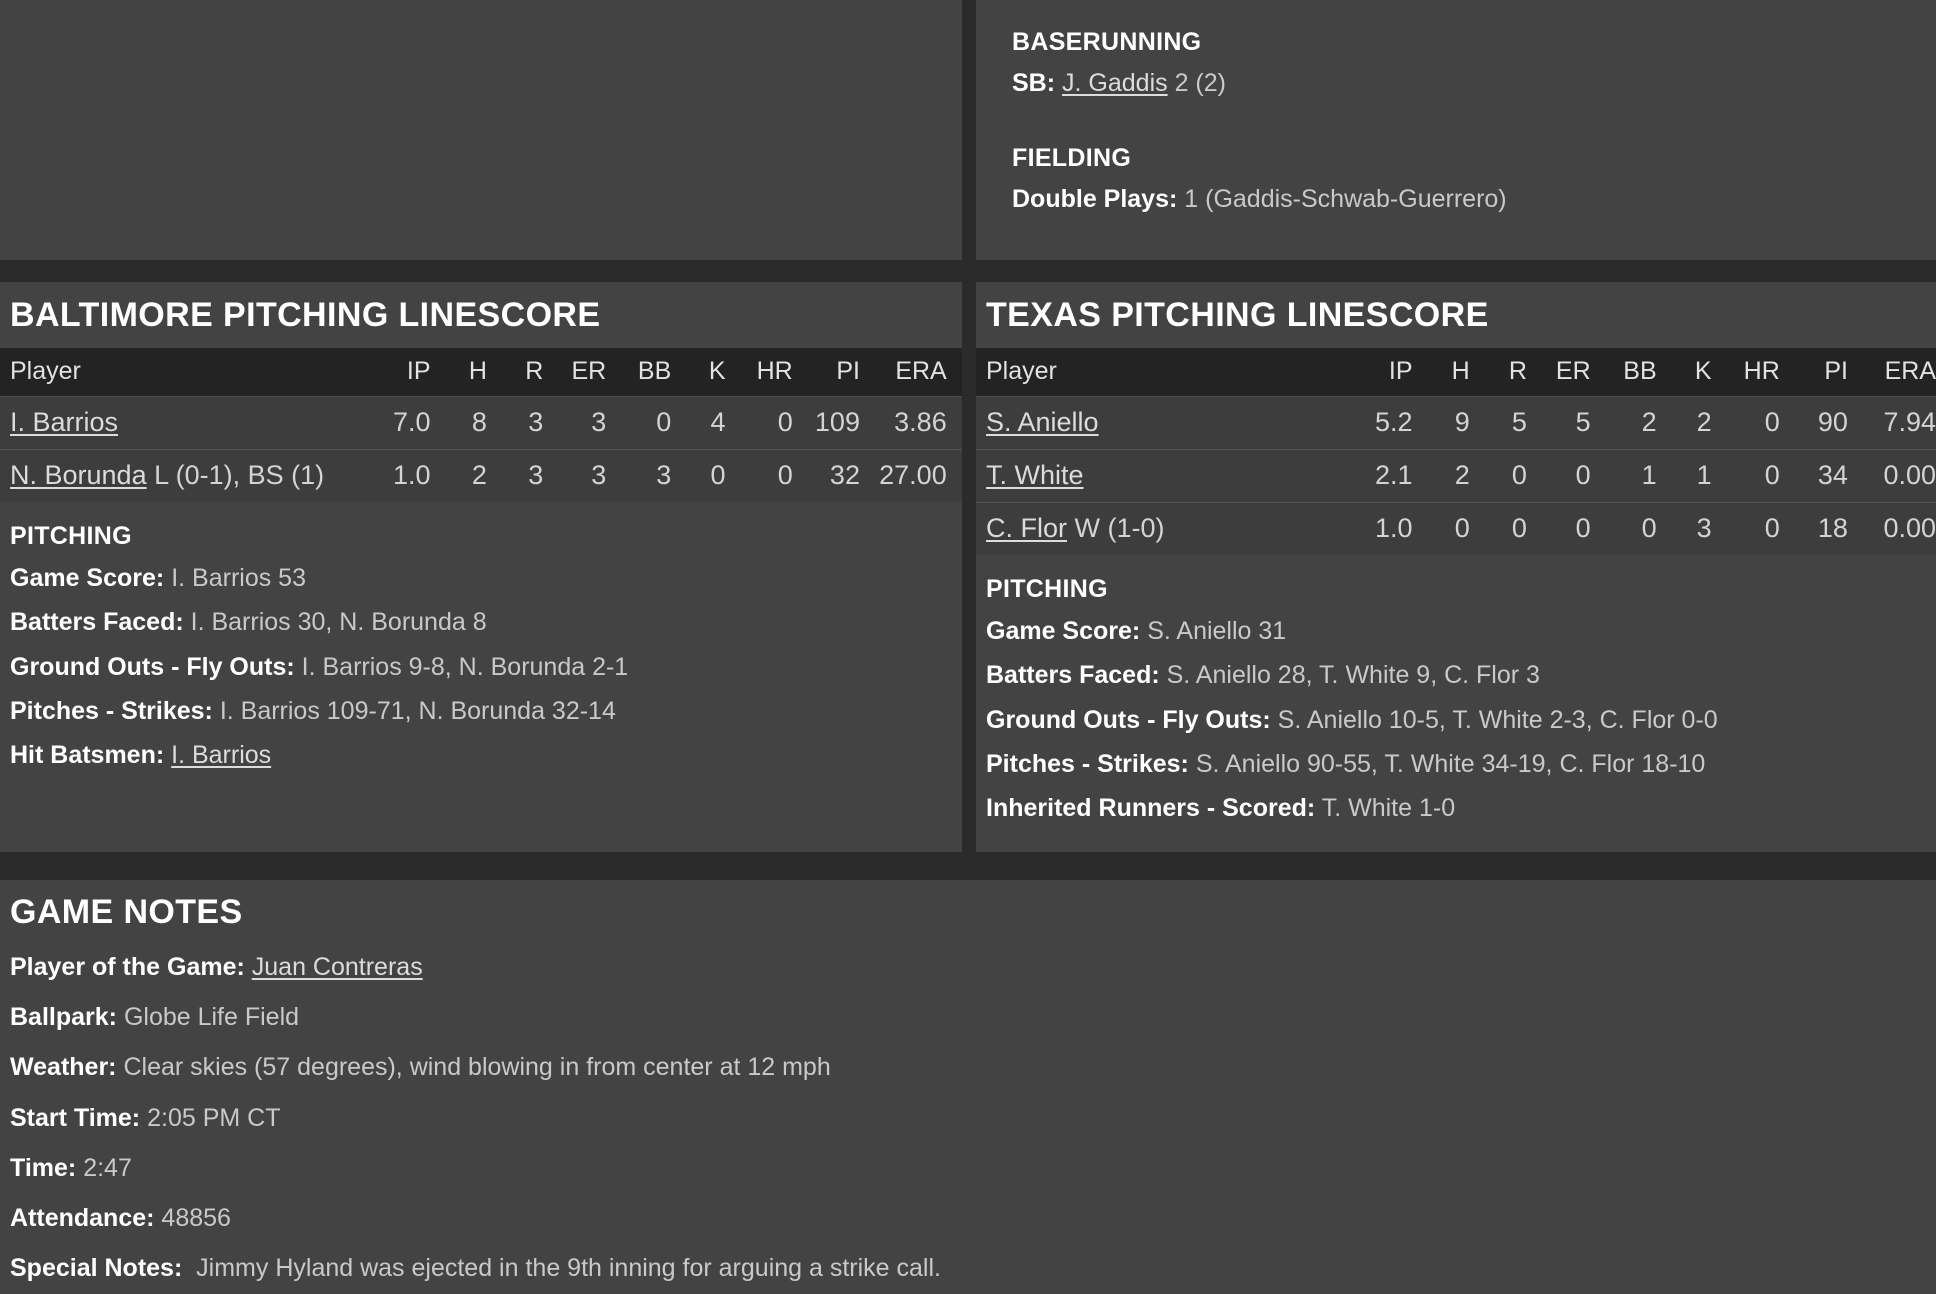 This screenshot has width=1936, height=1294. I want to click on table-row: C. Flor W (1-0) 1.0 0 0 0 0 3 0 18 0.00, so click(1456, 528).